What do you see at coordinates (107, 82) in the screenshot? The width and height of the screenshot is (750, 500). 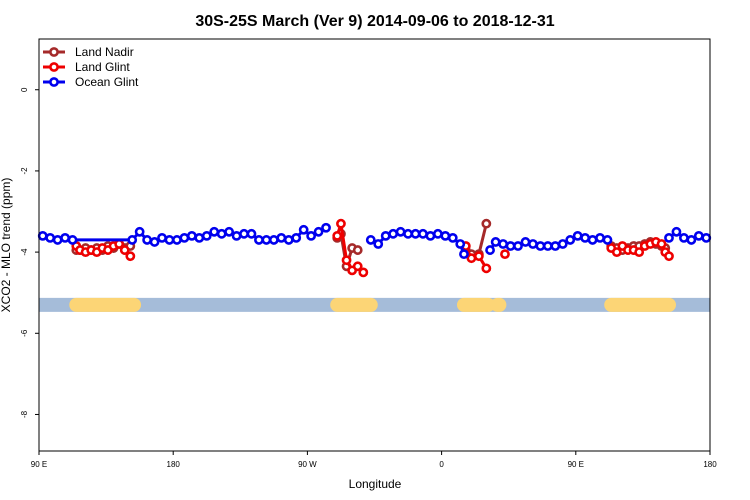 I see `legend-label: Ocean Glint` at bounding box center [107, 82].